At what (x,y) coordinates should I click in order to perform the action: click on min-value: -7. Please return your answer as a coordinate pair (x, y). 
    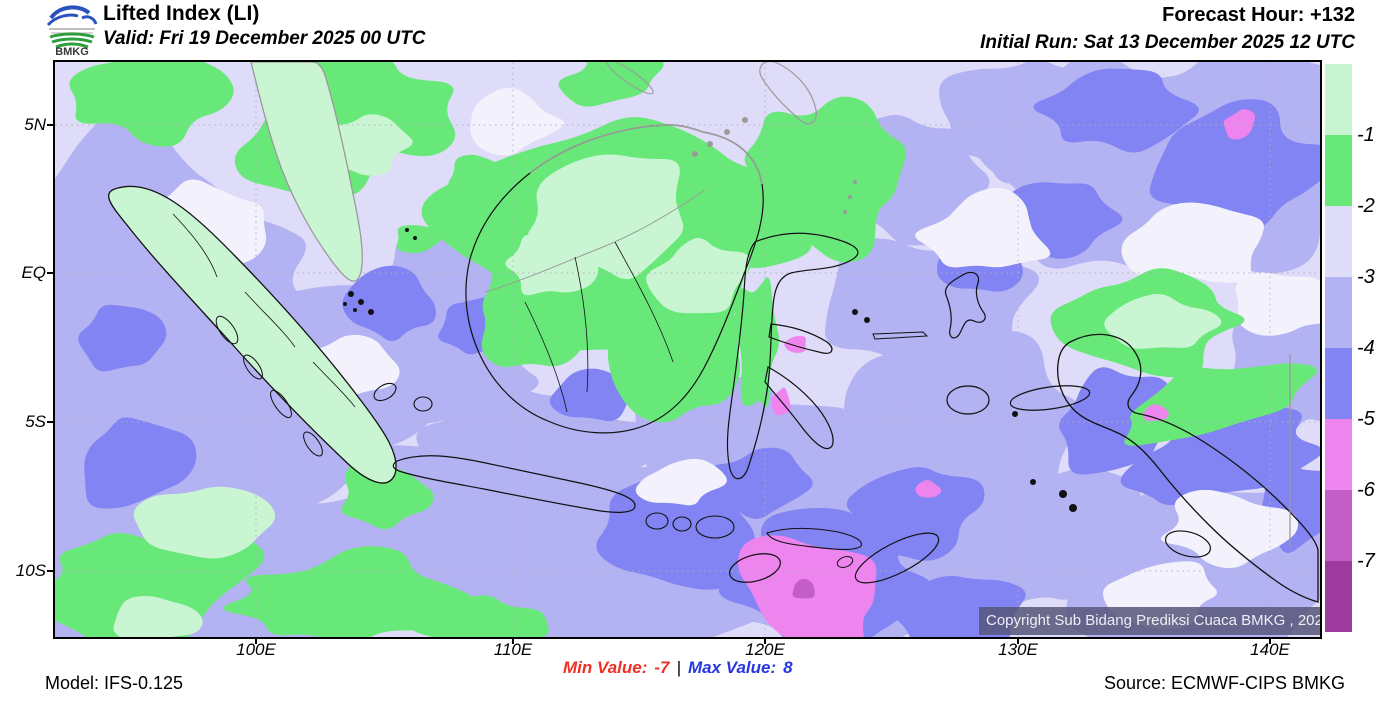
    Looking at the image, I should click on (662, 667).